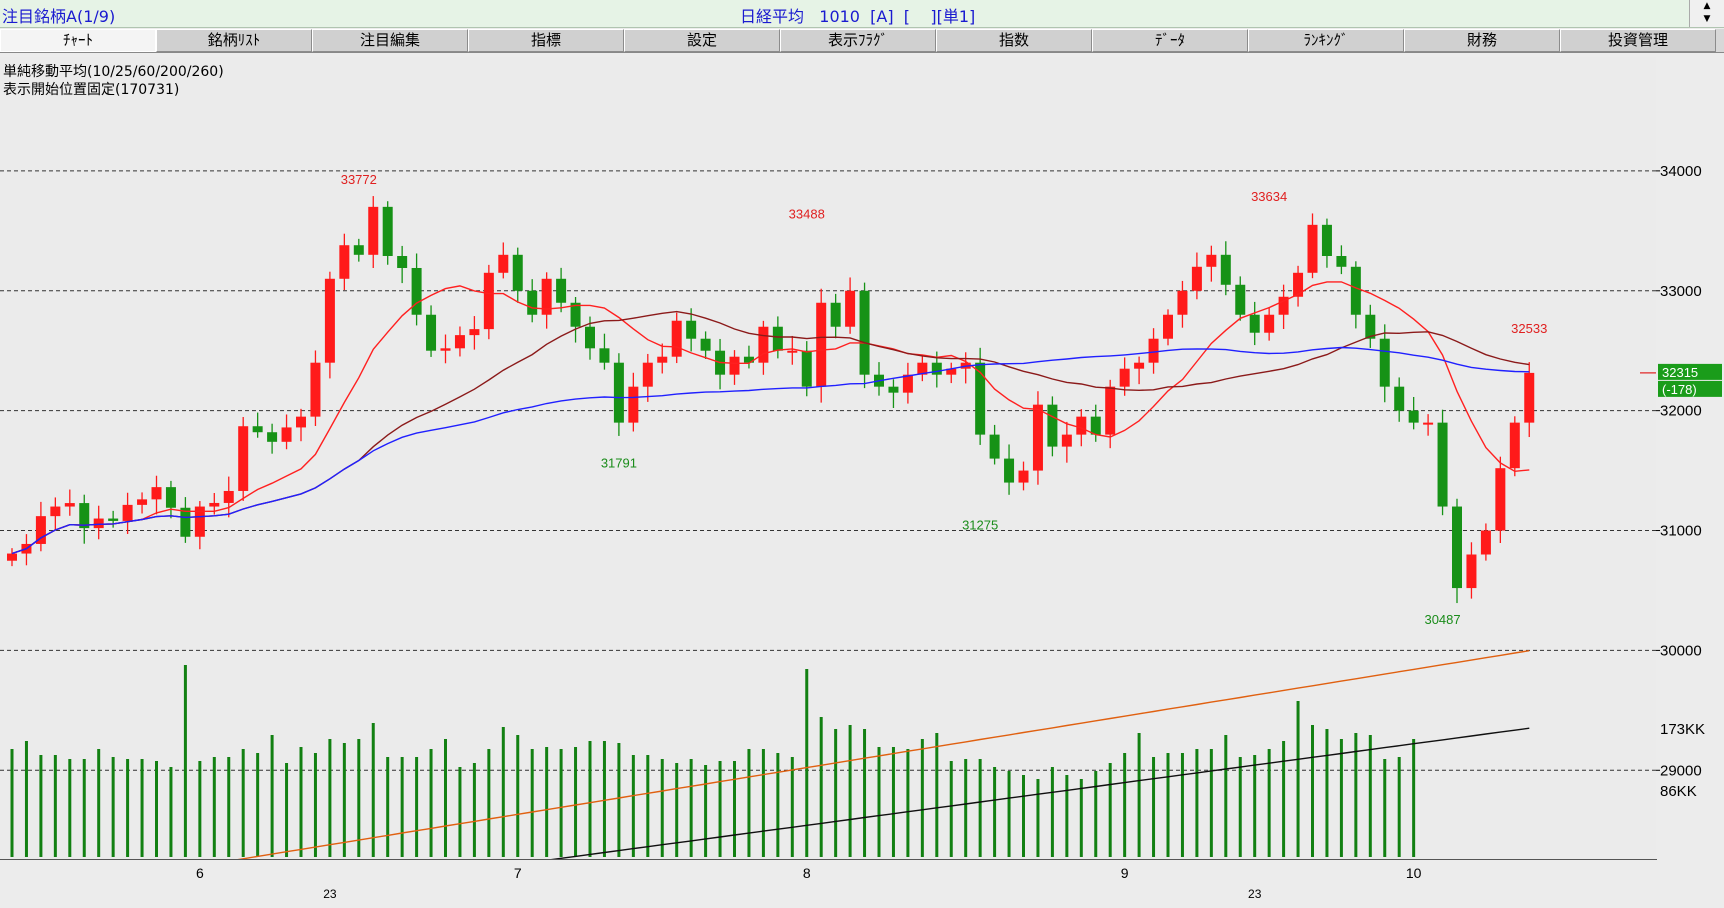 Image resolution: width=1724 pixels, height=908 pixels. Describe the element at coordinates (113, 72) in the screenshot. I see `ma-legend: 単純移動平均(10/25/60/200/260)` at that location.